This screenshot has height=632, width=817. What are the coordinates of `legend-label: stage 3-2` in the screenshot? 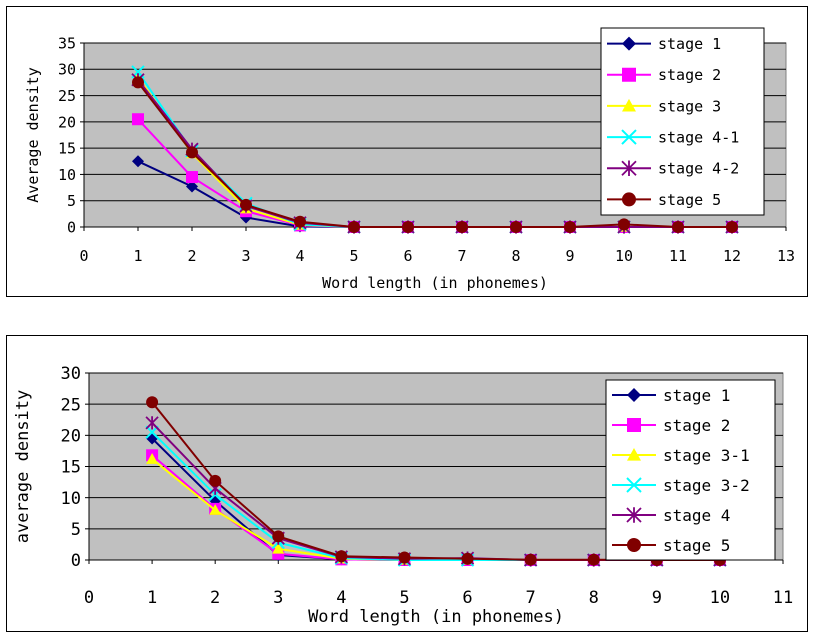 It's located at (706, 485).